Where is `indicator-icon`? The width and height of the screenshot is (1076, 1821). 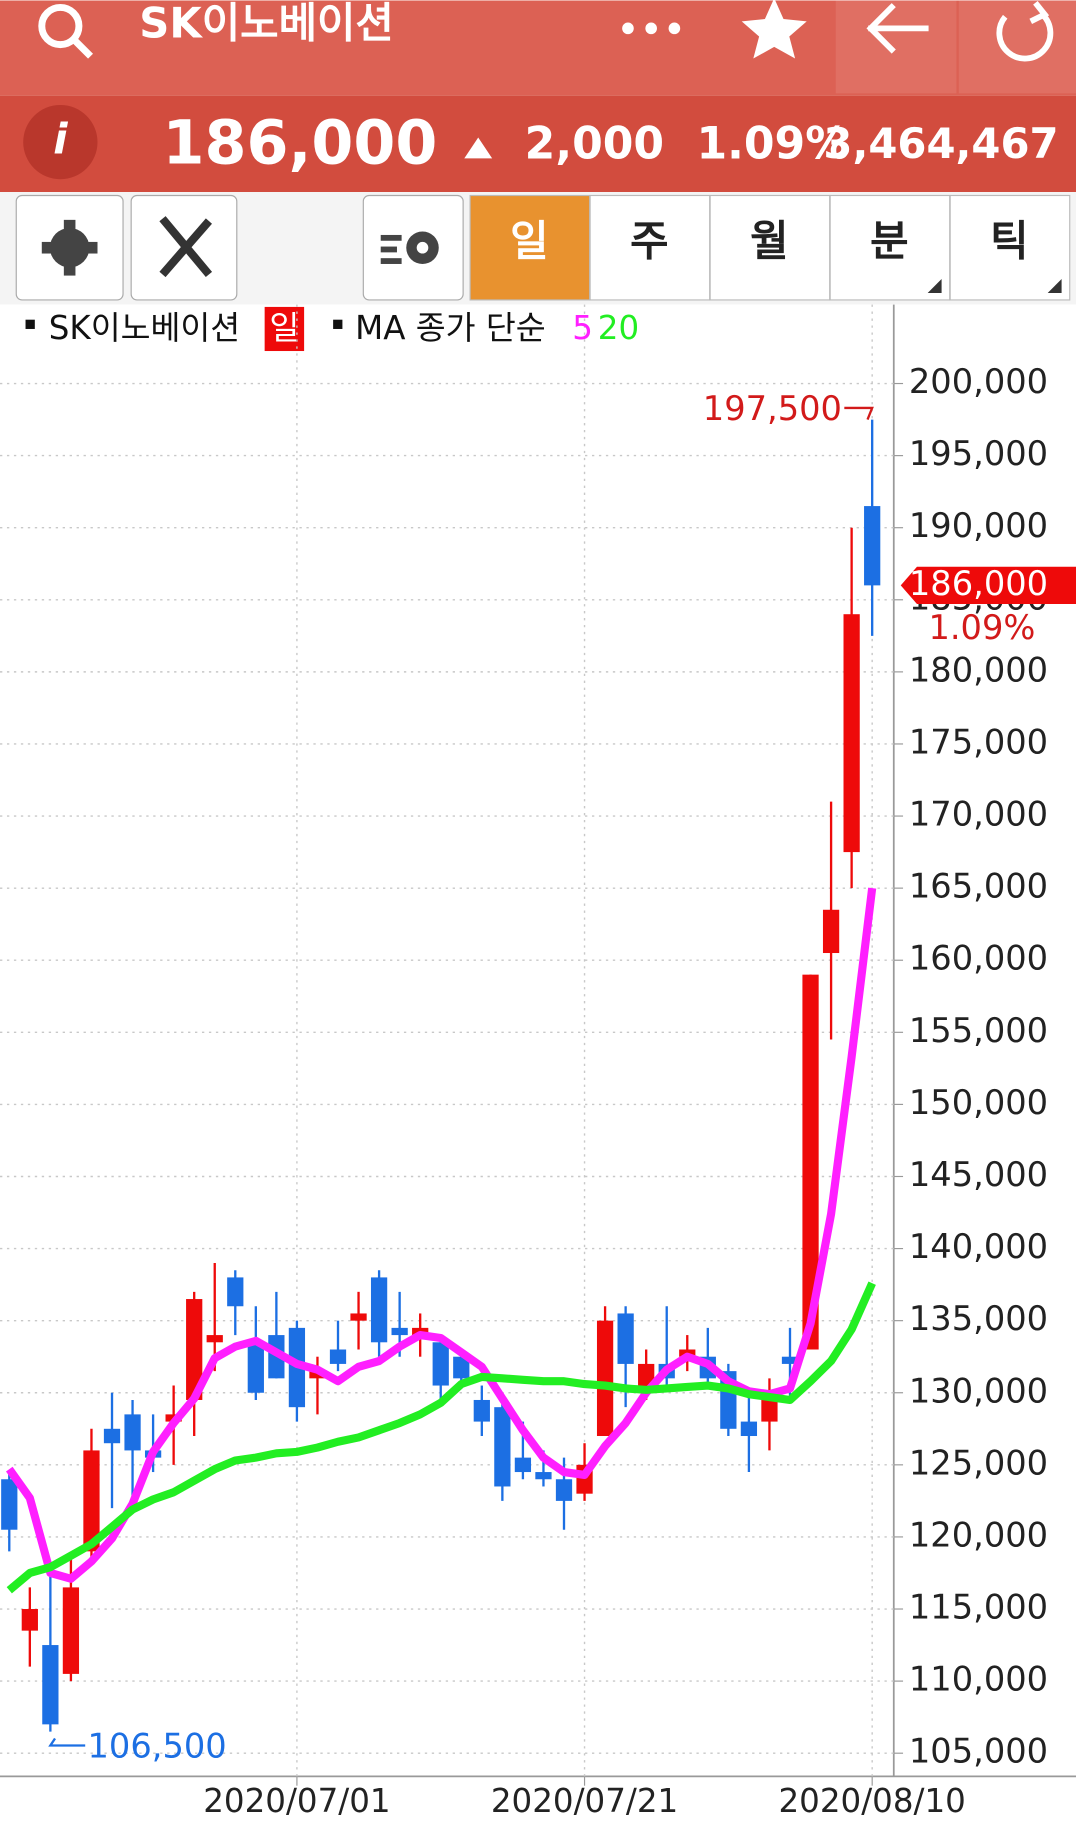
indicator-icon is located at coordinates (409, 247).